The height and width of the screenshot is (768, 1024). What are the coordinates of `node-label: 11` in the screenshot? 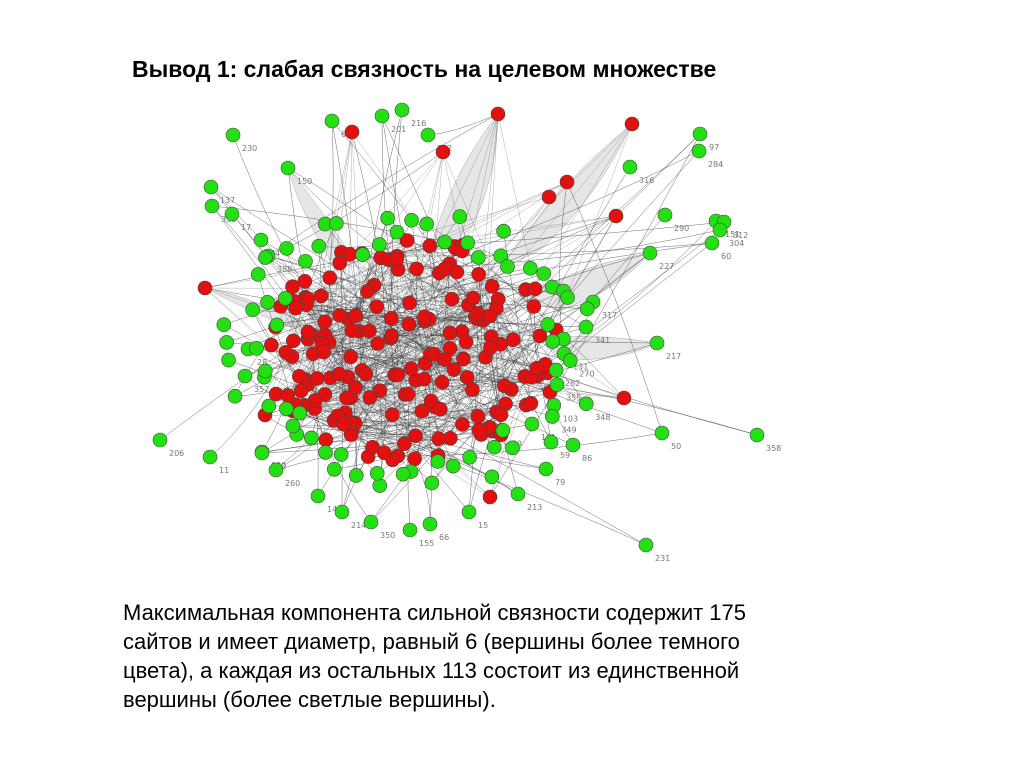 It's located at (224, 470).